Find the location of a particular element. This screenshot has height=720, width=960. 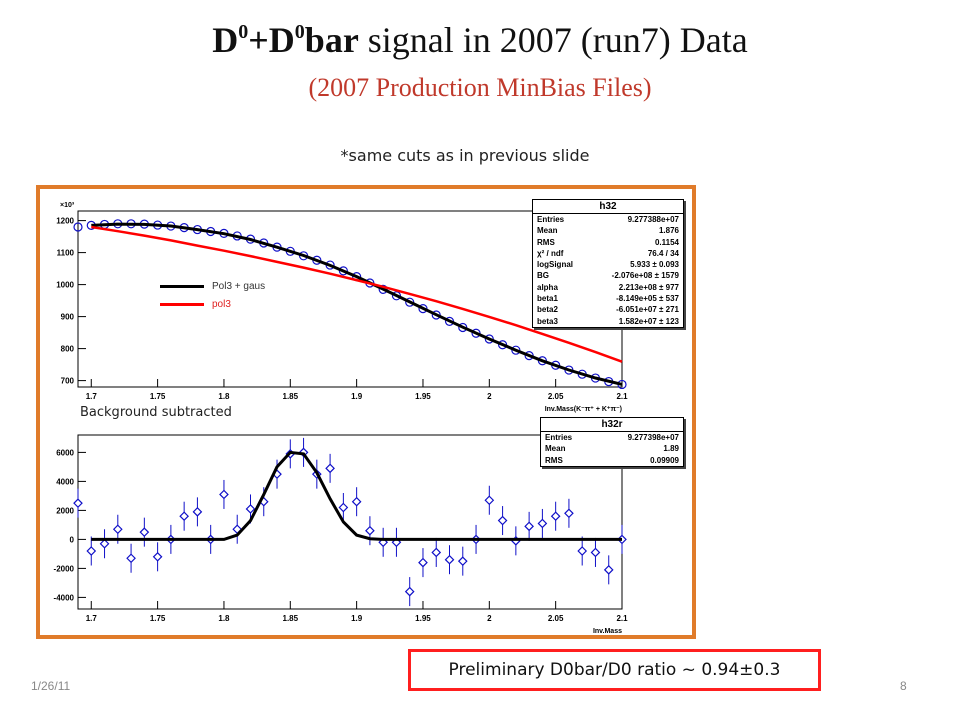

x-tick-label: 1.7 is located at coordinates (92, 618).